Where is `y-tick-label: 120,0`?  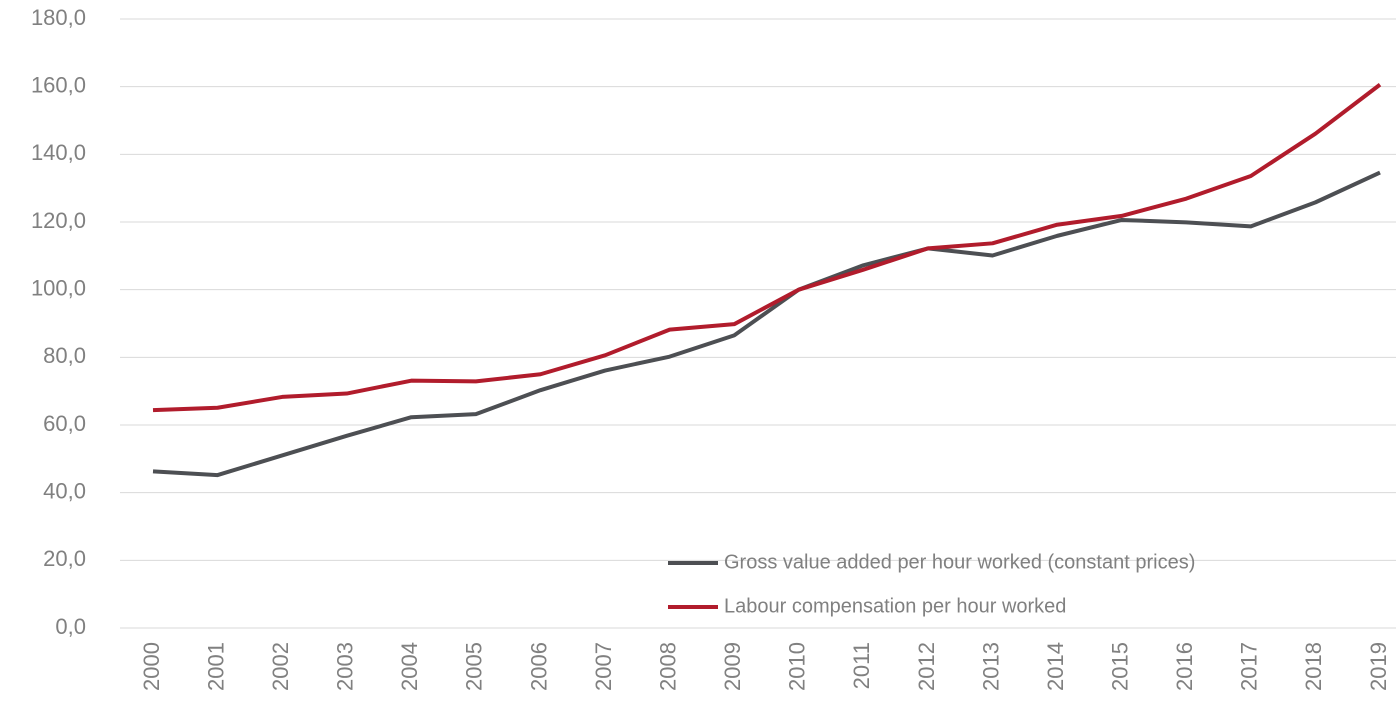
y-tick-label: 120,0 is located at coordinates (58, 220).